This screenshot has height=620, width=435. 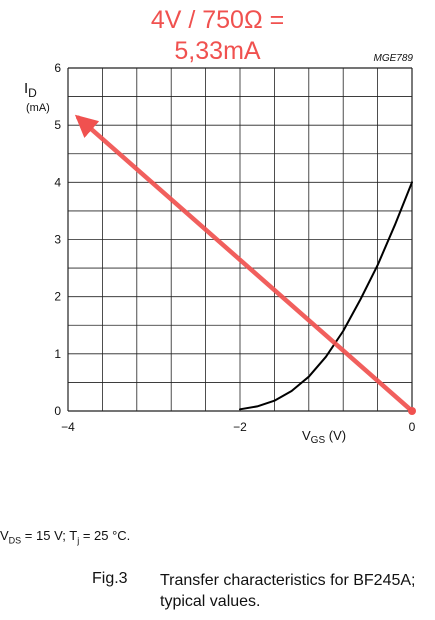 I want to click on figure-code: MGE789, so click(x=393, y=58).